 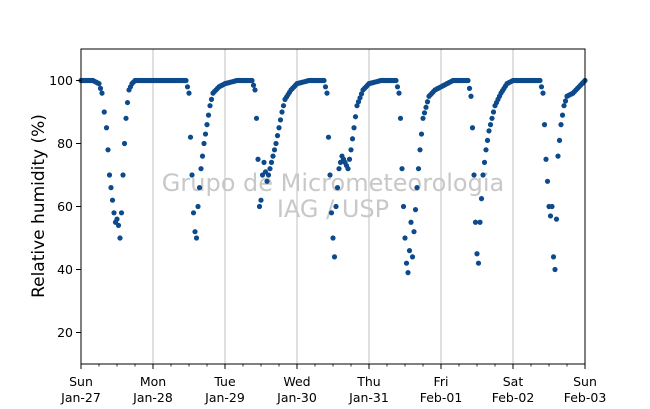 What do you see at coordinates (61, 80) in the screenshot?
I see `y-tick-label: 100` at bounding box center [61, 80].